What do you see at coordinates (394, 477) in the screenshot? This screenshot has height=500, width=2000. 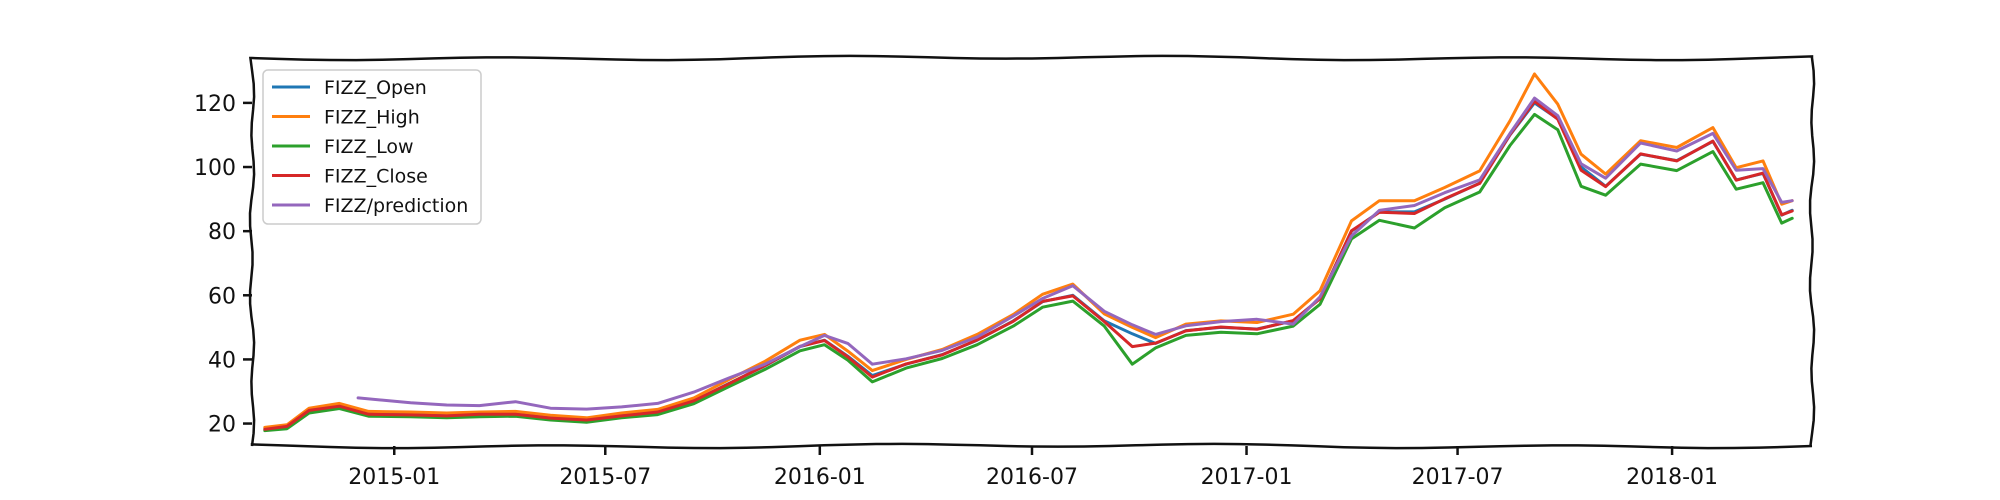 I see `x-tick-label-2015-01: 2015-01` at bounding box center [394, 477].